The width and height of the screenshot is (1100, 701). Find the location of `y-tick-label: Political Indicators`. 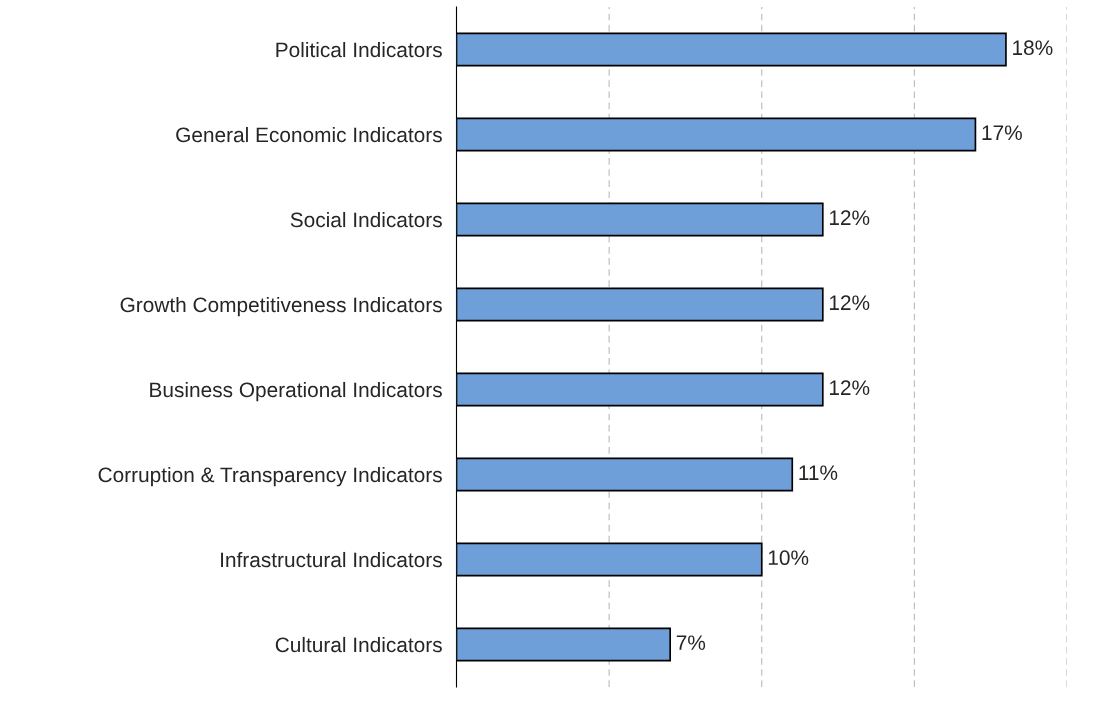

y-tick-label: Political Indicators is located at coordinates (359, 49).